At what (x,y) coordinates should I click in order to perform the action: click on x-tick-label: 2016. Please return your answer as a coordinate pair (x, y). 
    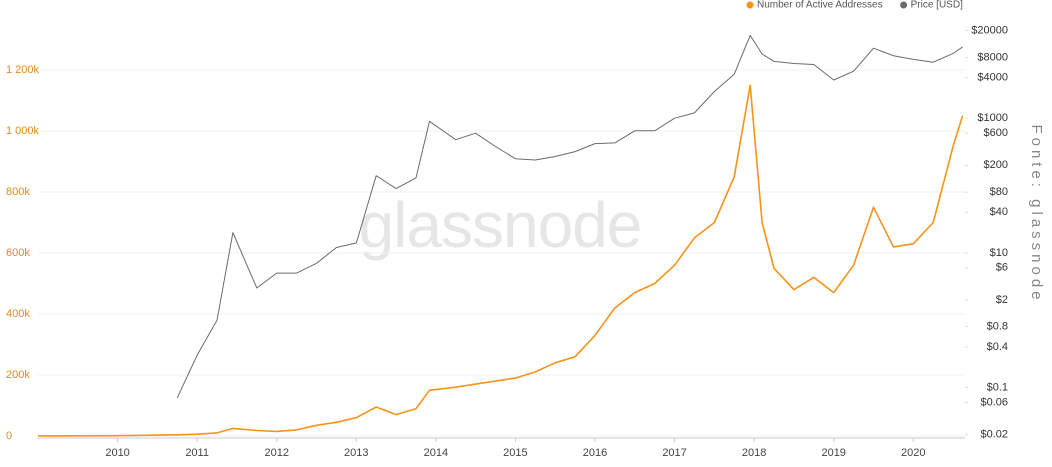
    Looking at the image, I should click on (595, 453).